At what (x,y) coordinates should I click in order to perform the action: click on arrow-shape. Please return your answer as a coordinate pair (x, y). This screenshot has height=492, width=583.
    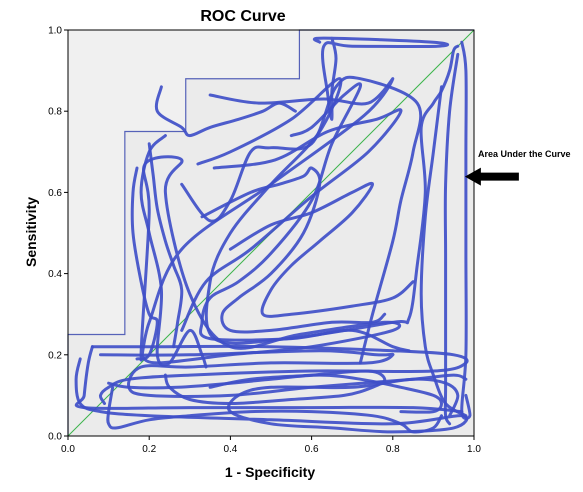
    Looking at the image, I should click on (491, 176).